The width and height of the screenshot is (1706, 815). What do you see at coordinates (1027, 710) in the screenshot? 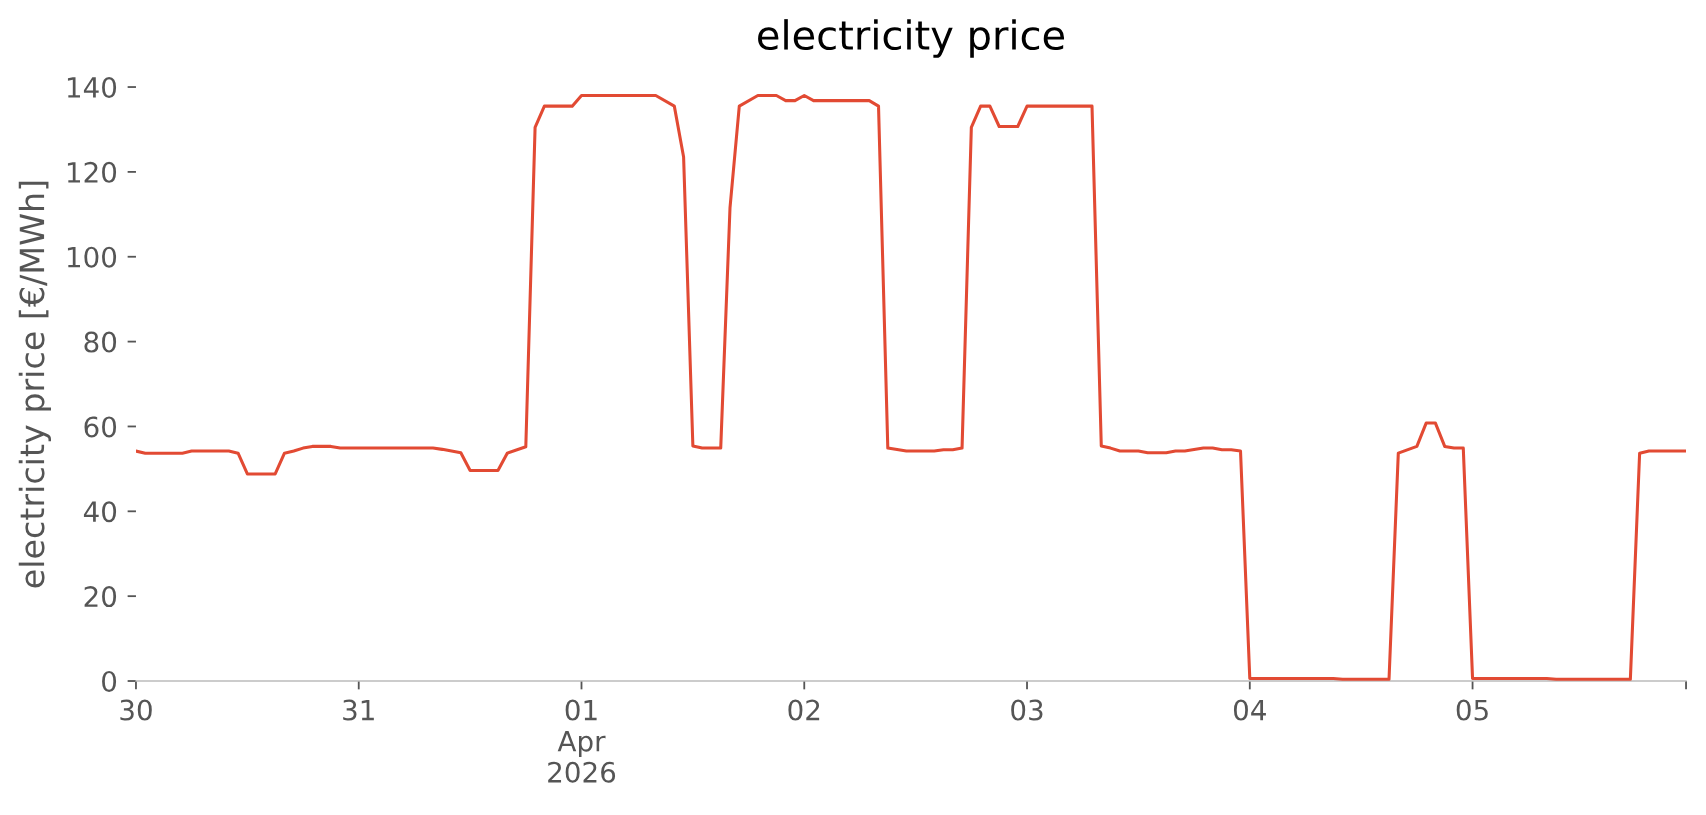
I see `x-tick-label: 03` at bounding box center [1027, 710].